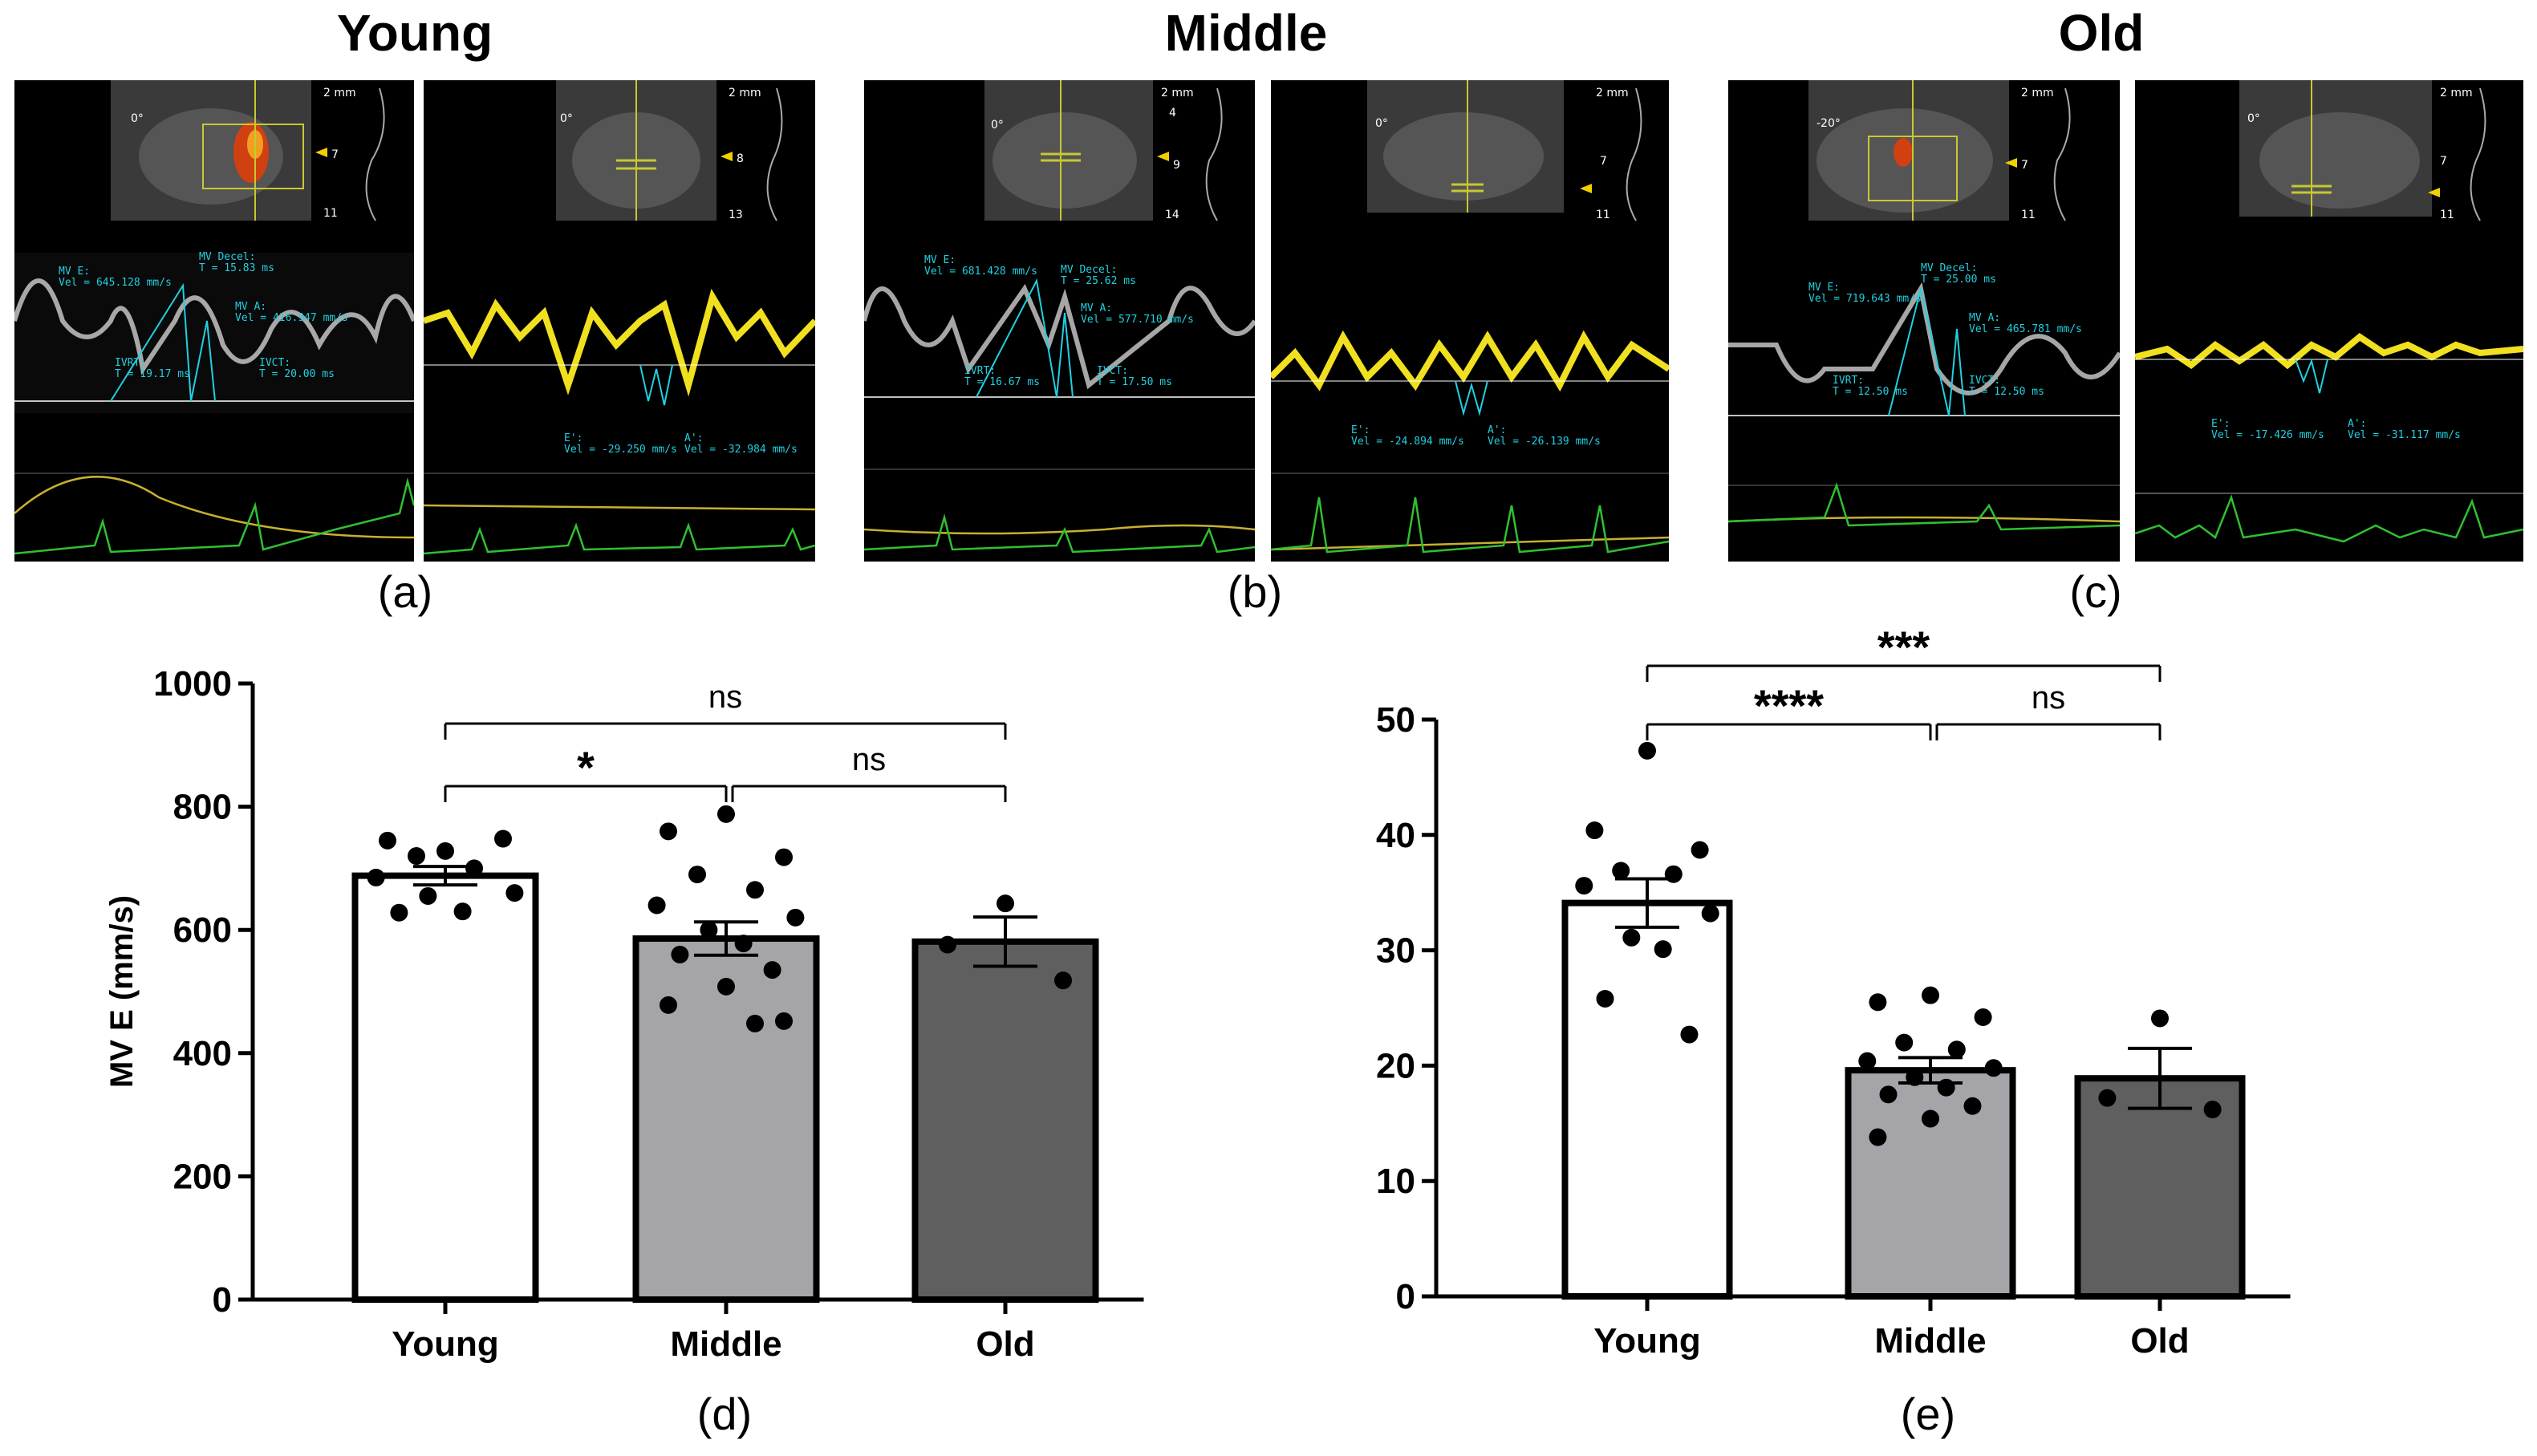  What do you see at coordinates (2405, 435) in the screenshot?
I see `svg-text: Vel = -31.117 mm/s` at bounding box center [2405, 435].